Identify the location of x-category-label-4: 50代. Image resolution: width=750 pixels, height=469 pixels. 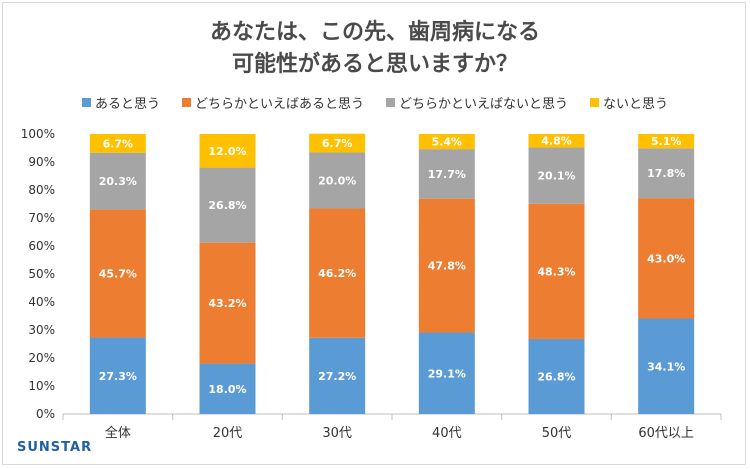
(557, 433).